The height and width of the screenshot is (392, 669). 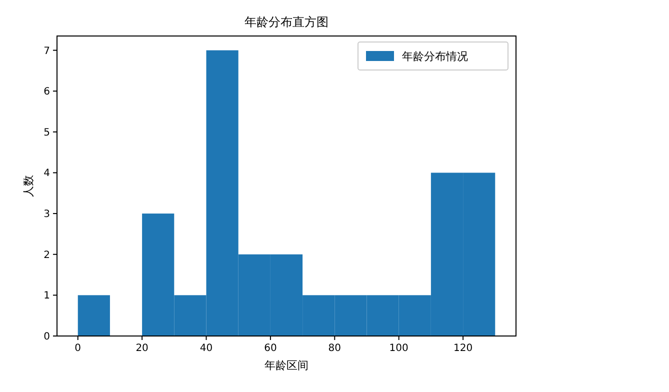 I want to click on y-tick-label: 0, so click(x=47, y=337).